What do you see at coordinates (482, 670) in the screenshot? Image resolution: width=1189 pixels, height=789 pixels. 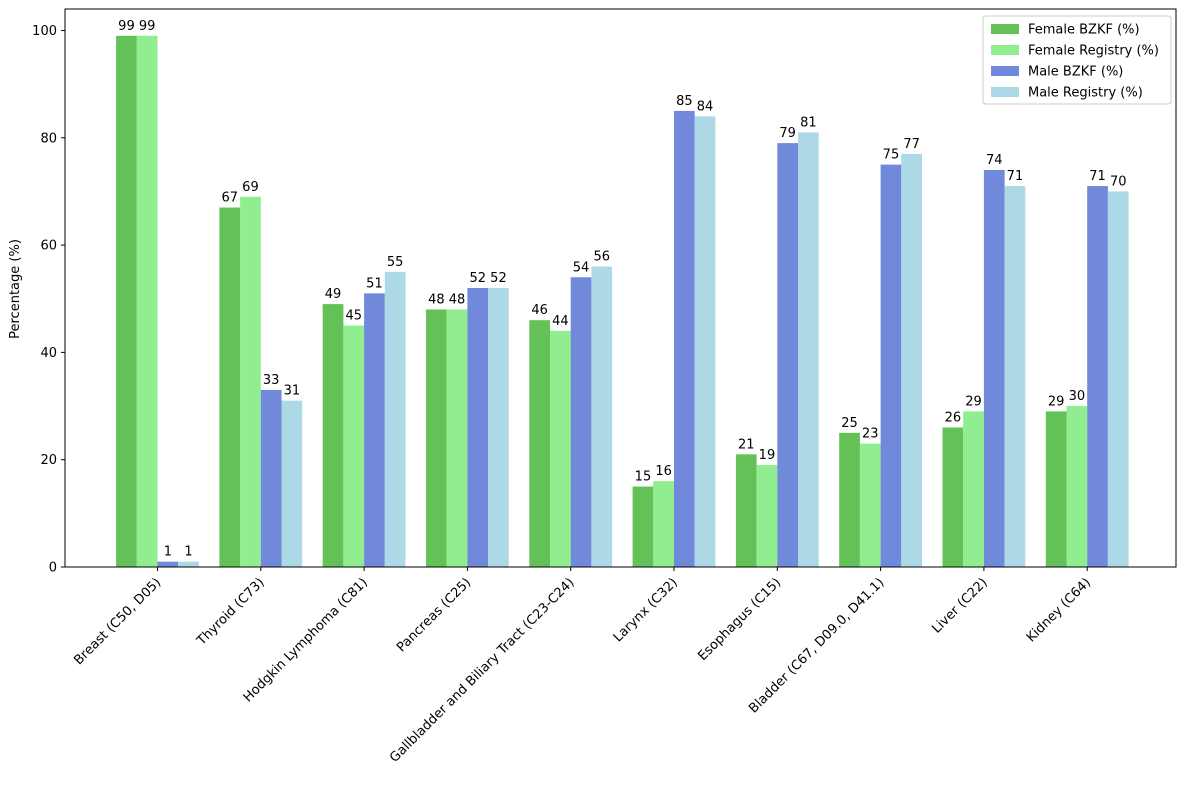 I see `x-tick-label-4: Gallbladder and Biliary Tract (C23-C24)` at bounding box center [482, 670].